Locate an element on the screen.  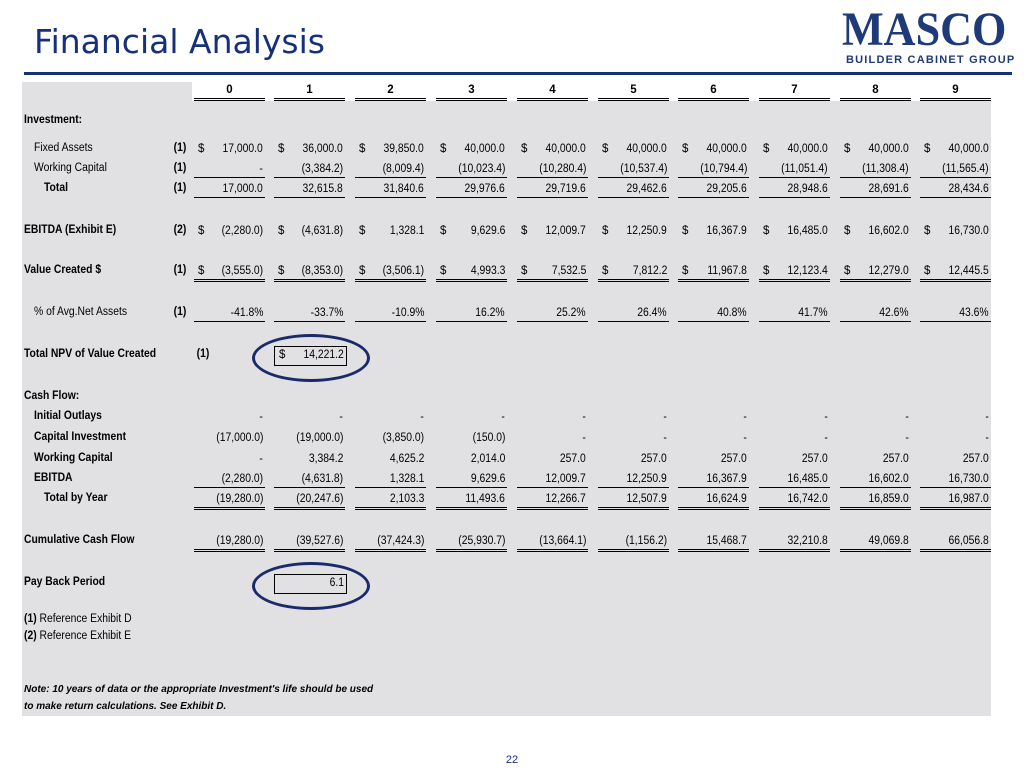
pct-net-assets-cell-2: -10.9% is located at coordinates (390, 313).